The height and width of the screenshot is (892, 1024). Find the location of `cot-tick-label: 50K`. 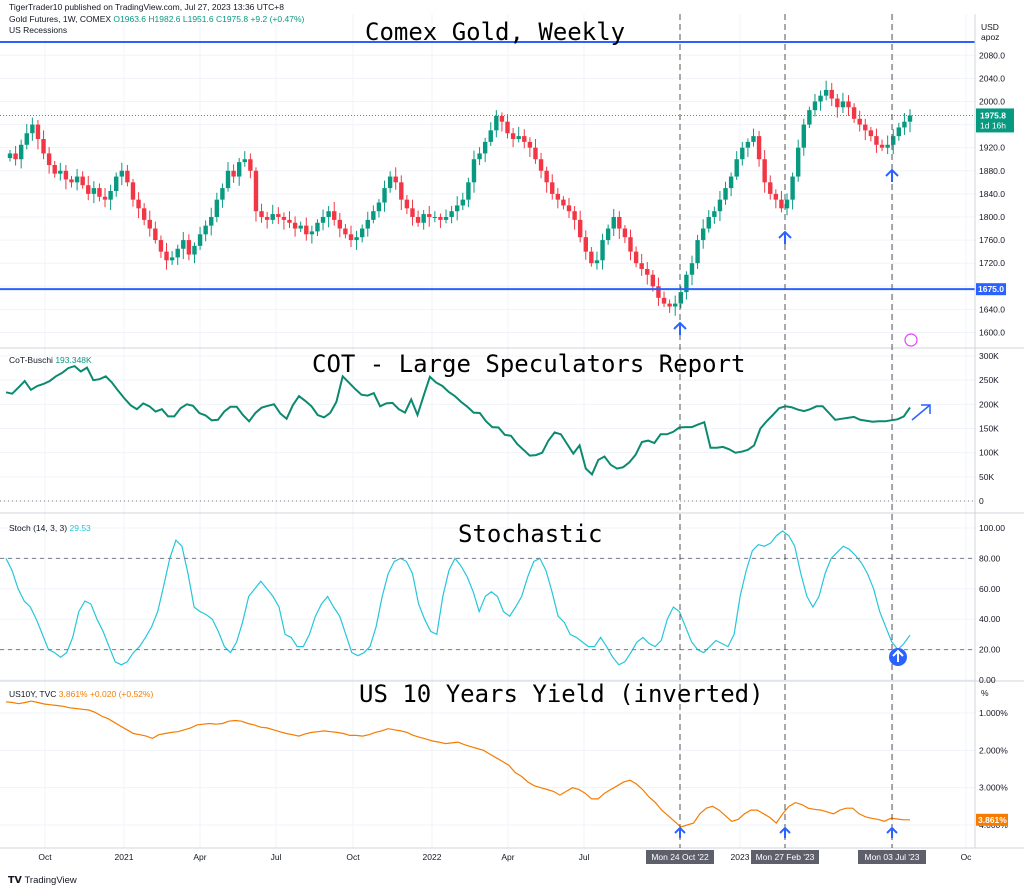

cot-tick-label: 50K is located at coordinates (986, 477).